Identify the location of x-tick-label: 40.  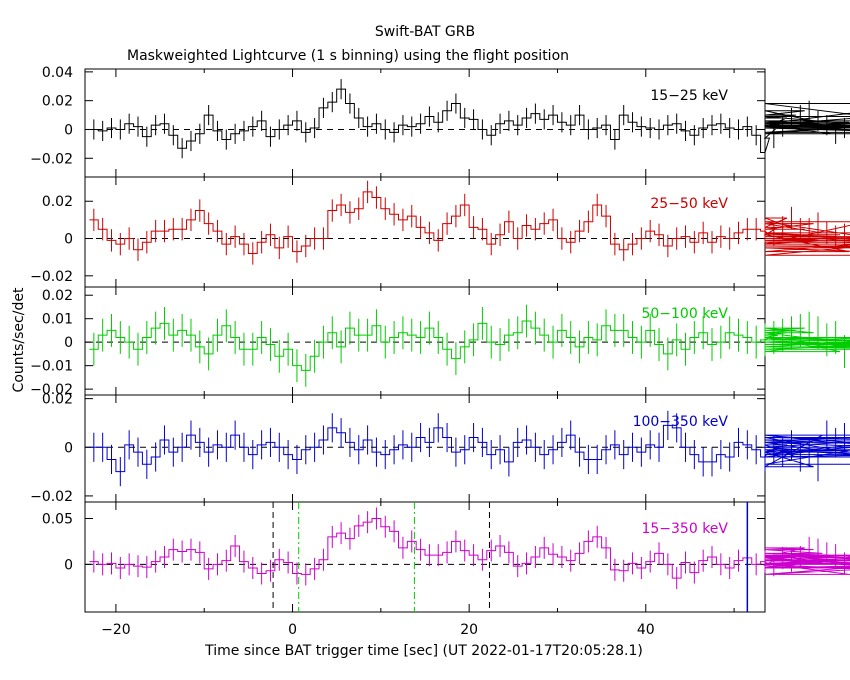
(646, 630).